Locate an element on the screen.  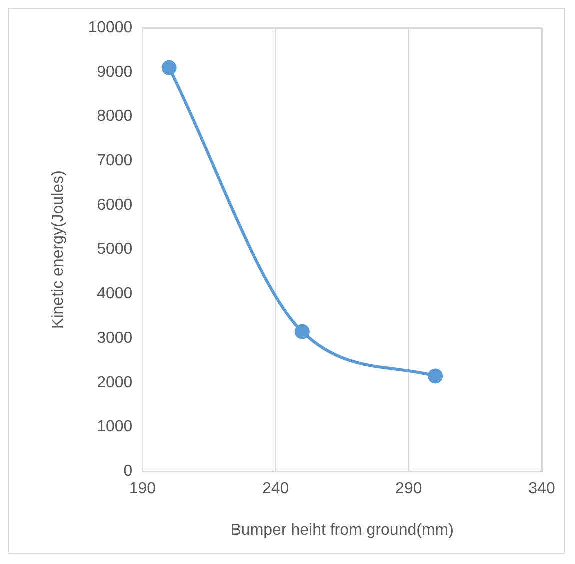
y-tick-label: 9000 is located at coordinates (115, 72).